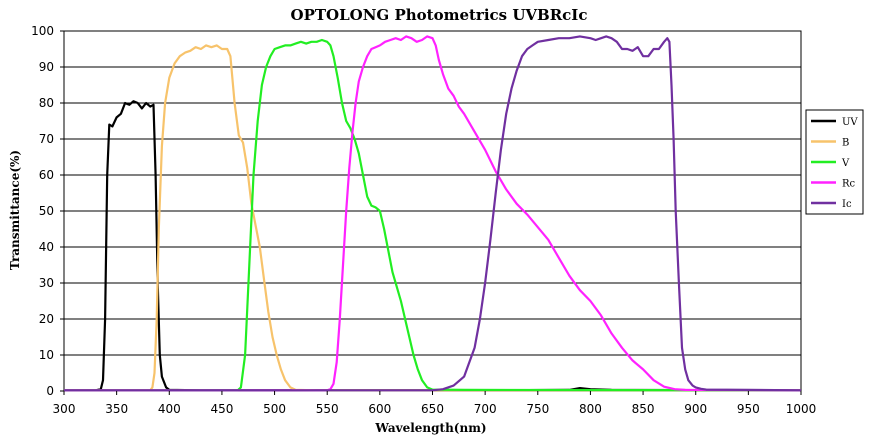  I want to click on y-tick-label: 80, so click(46, 103).